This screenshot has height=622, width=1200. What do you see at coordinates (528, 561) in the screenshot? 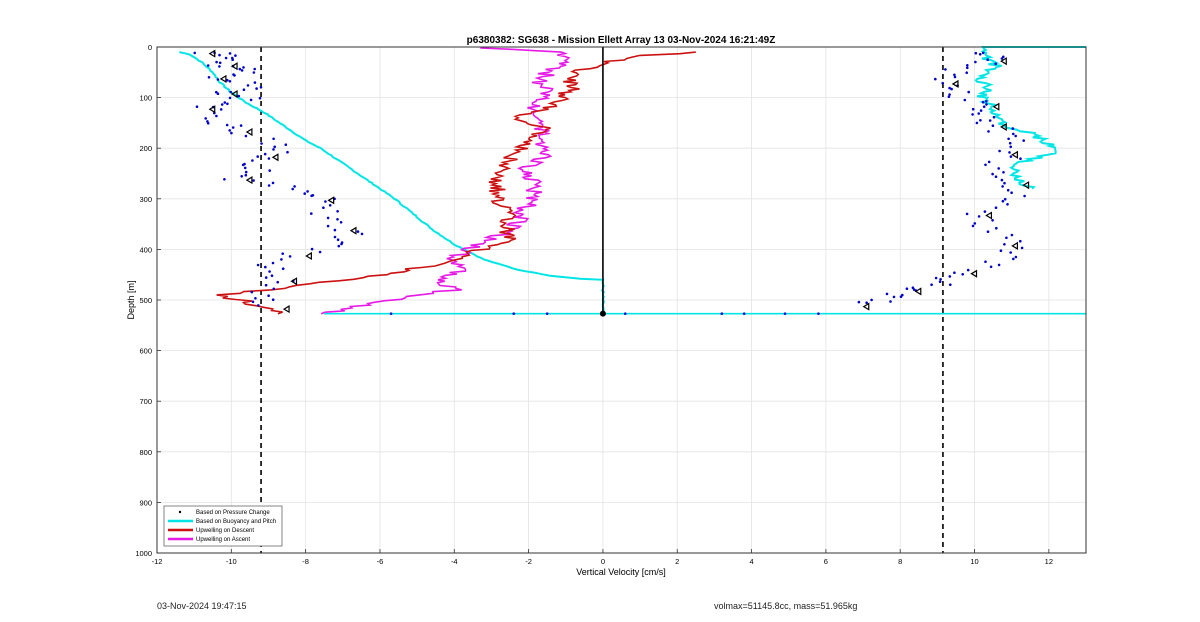
I see `x-tick-label: -2` at bounding box center [528, 561].